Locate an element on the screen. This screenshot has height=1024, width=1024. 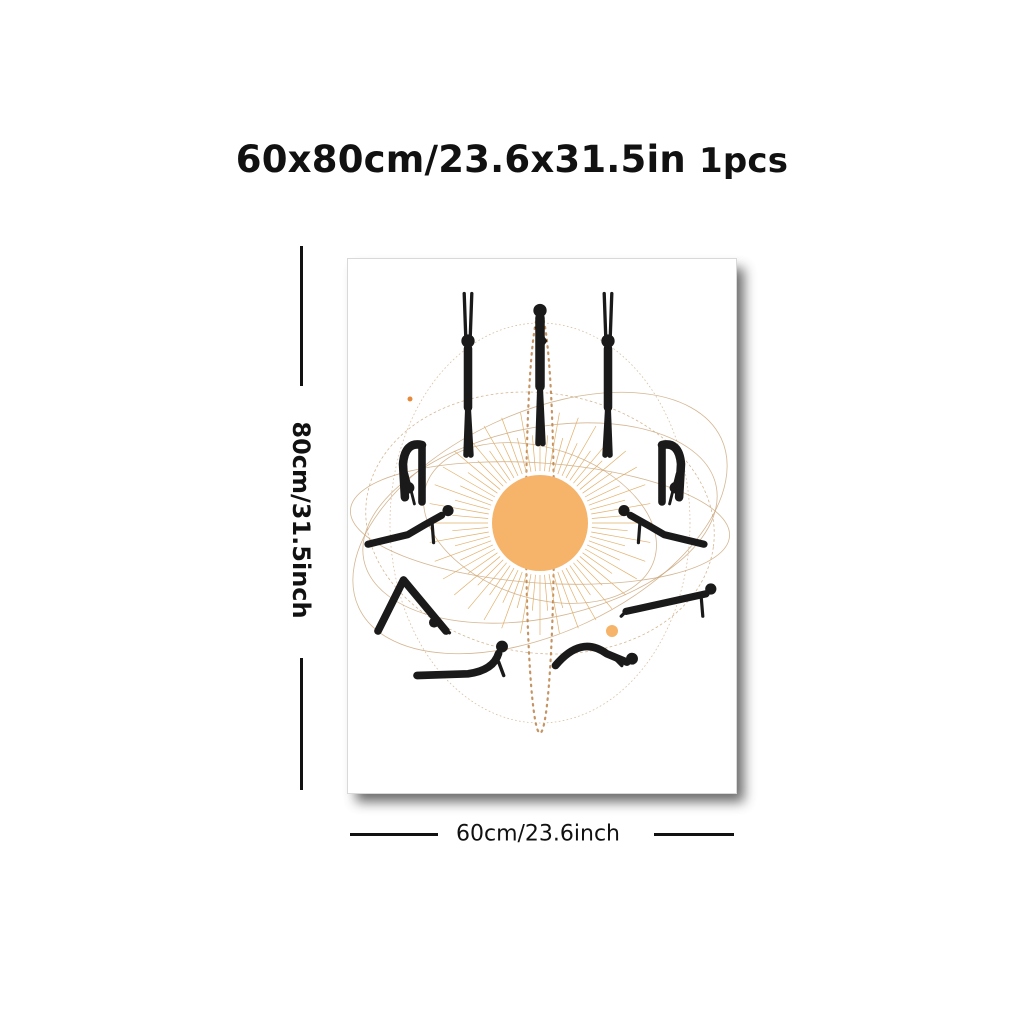
prayer-pose is located at coordinates (540, 375).